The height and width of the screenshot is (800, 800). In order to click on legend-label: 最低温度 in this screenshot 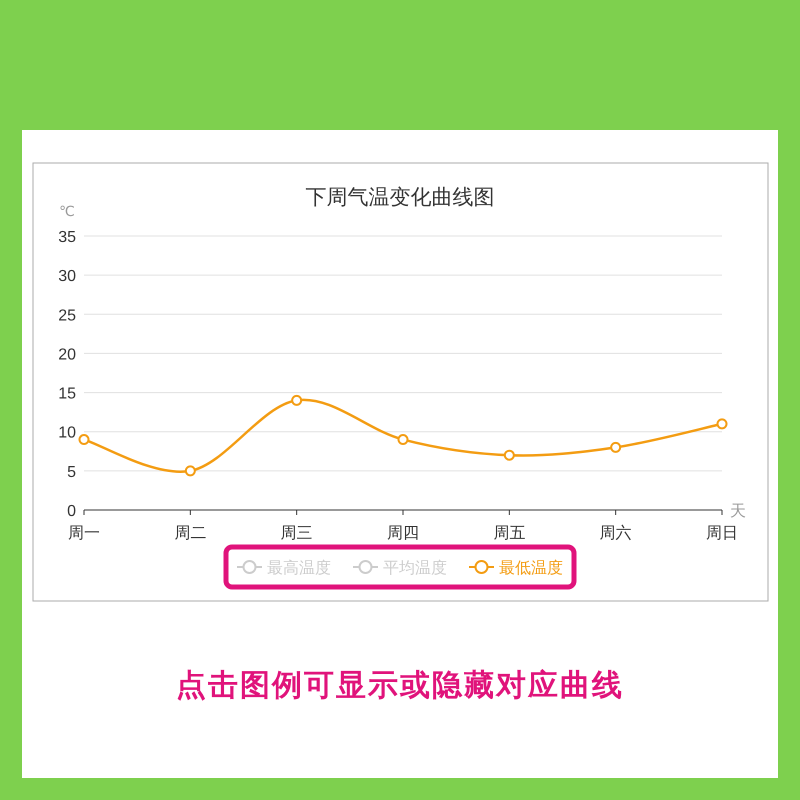, I will do `click(531, 568)`.